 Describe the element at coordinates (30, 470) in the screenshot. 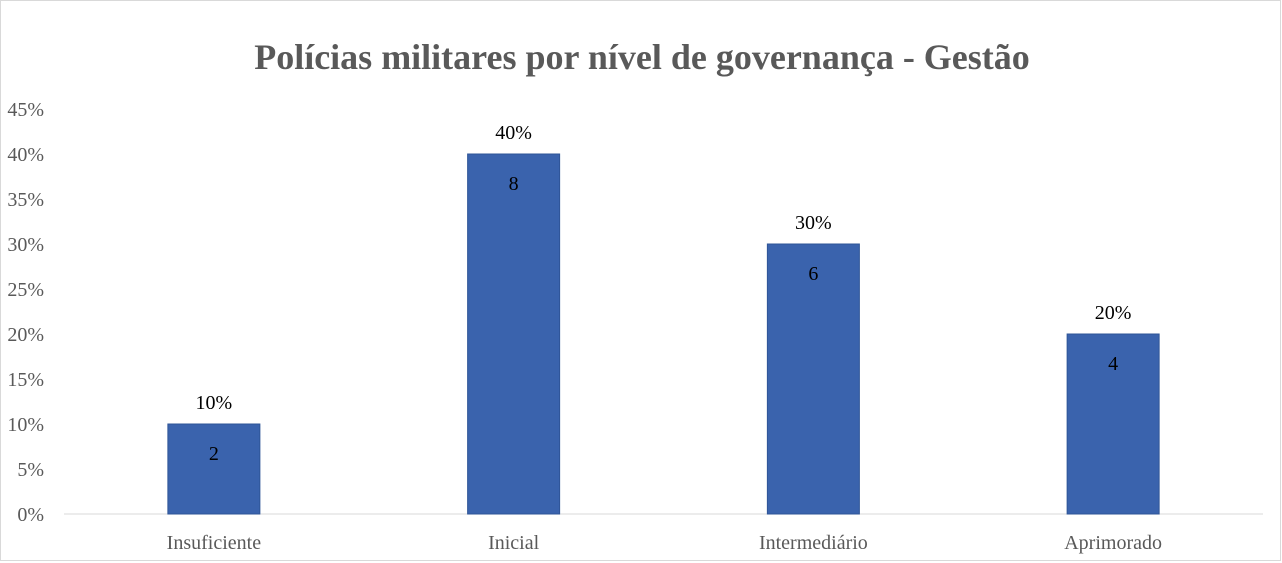

I see `y-tick-label: 5%` at that location.